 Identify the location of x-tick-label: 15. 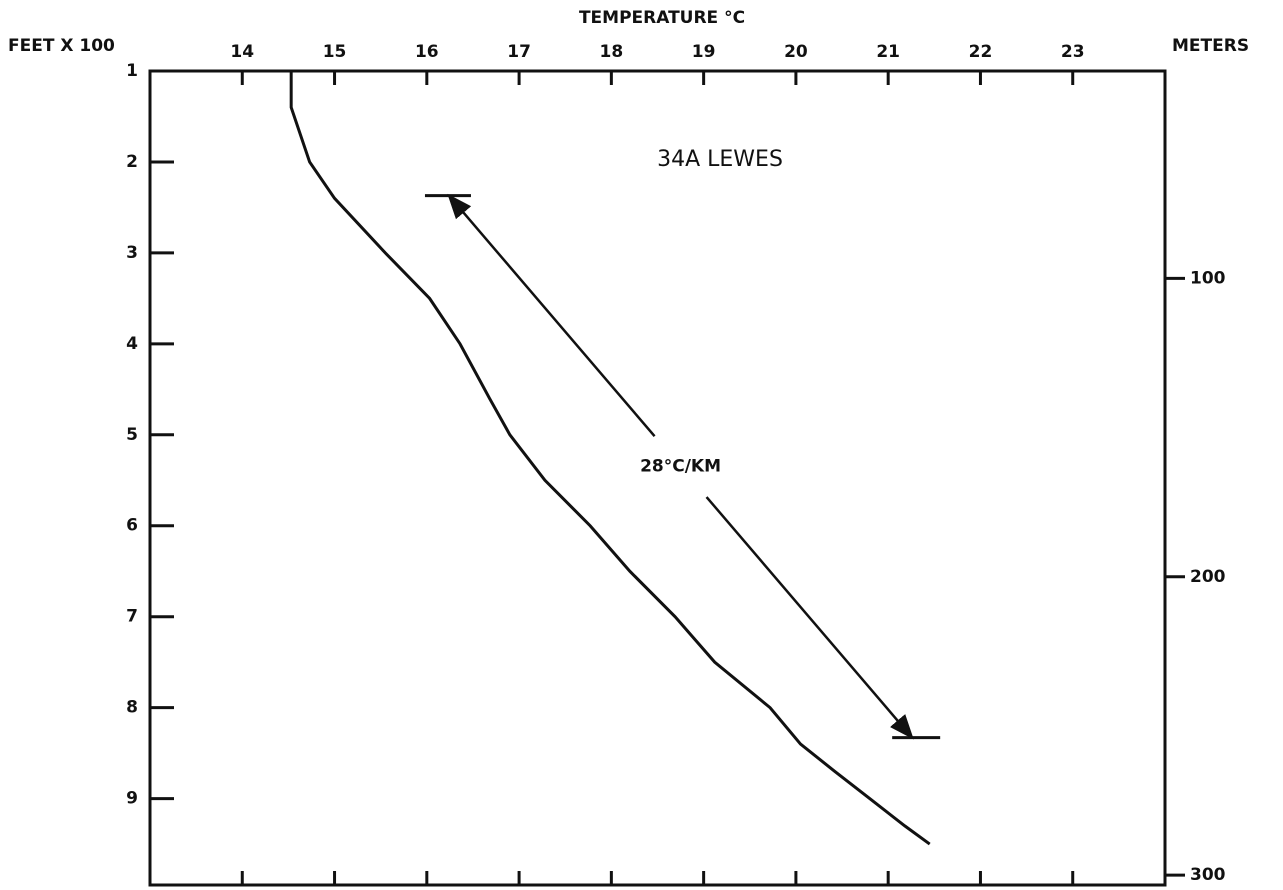
(335, 52).